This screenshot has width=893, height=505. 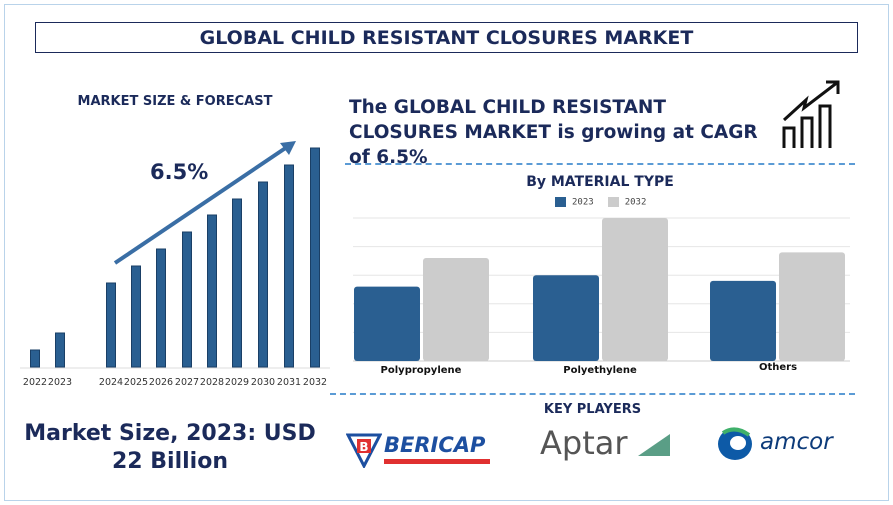 I want to click on year-label: 2031, so click(x=289, y=382).